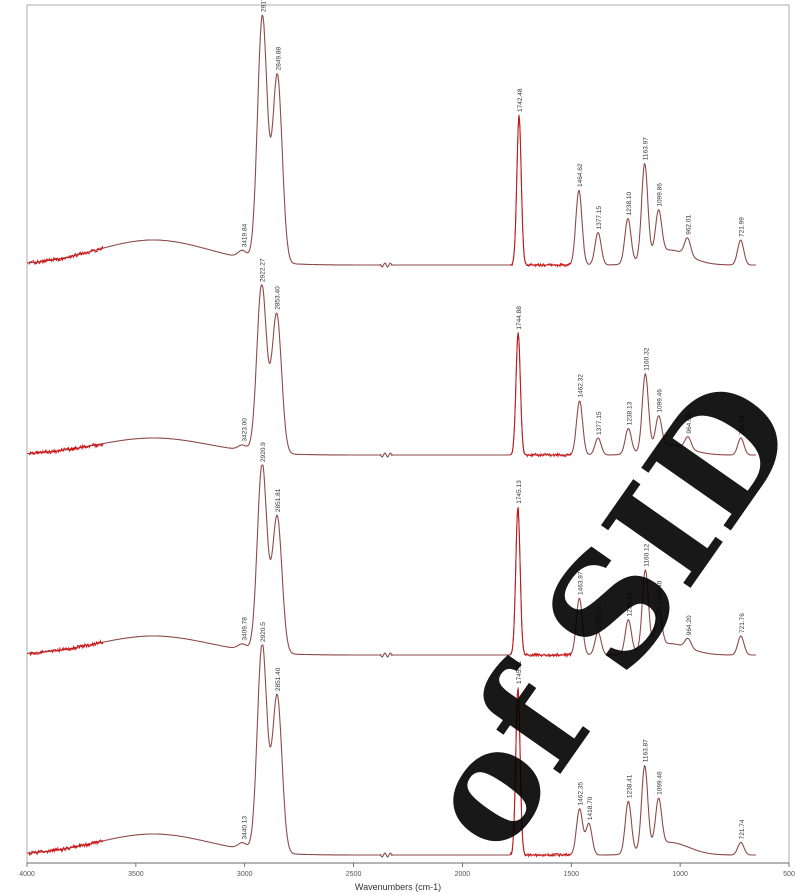 This screenshot has width=796, height=895. I want to click on peak-label: 1463.97, so click(580, 583).